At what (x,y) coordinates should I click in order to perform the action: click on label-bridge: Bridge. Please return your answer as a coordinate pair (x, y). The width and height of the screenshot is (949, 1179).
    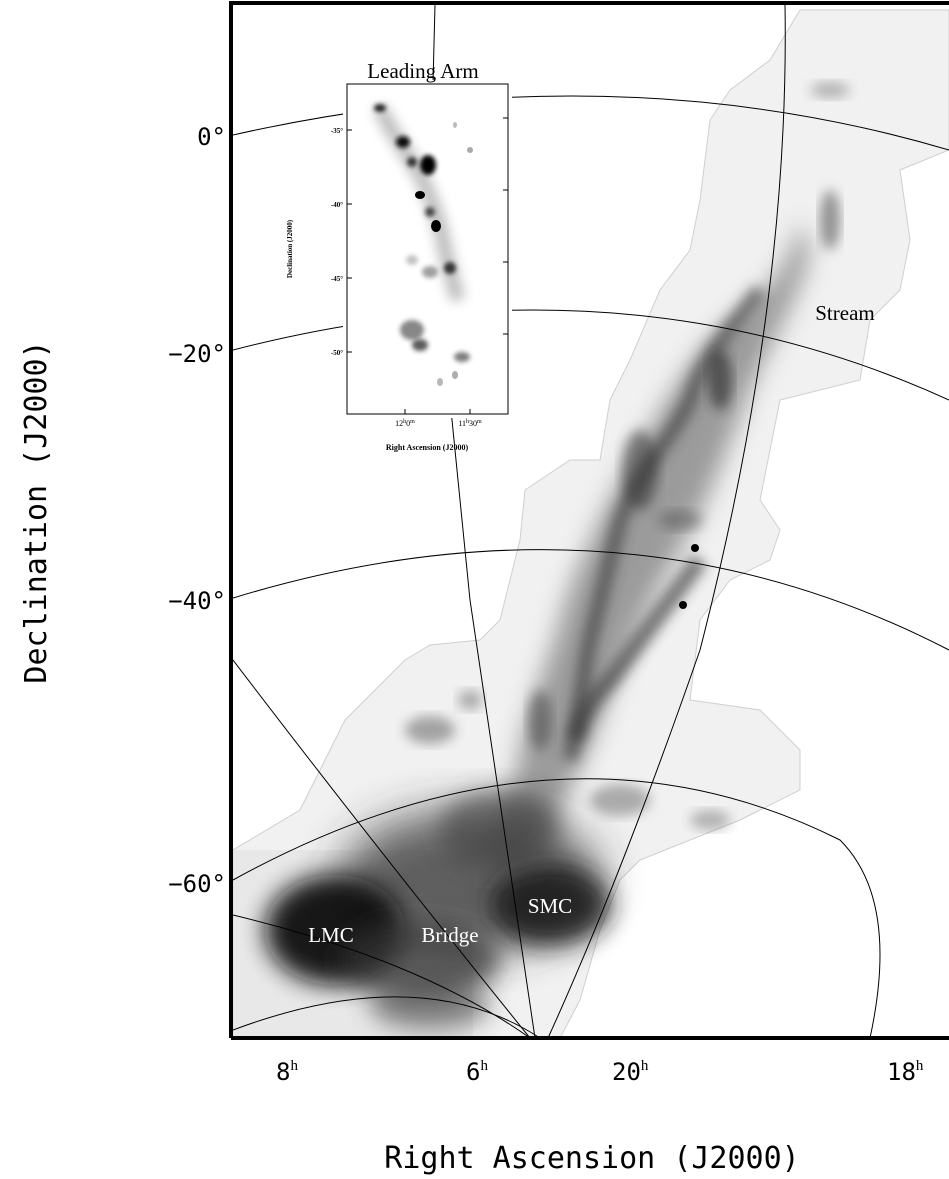
    Looking at the image, I should click on (449, 935).